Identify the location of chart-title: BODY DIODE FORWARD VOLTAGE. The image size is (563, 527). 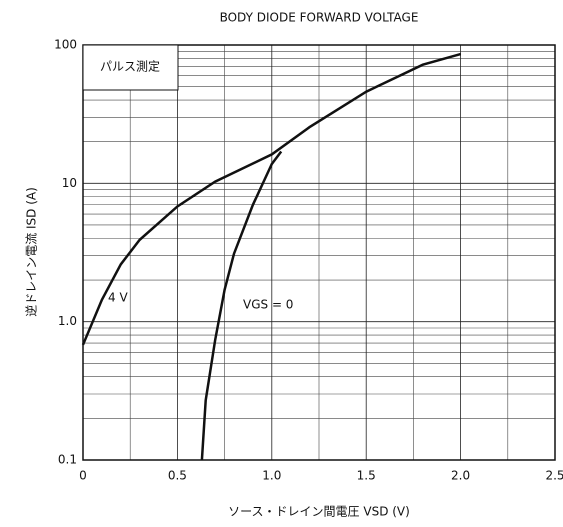
(319, 18).